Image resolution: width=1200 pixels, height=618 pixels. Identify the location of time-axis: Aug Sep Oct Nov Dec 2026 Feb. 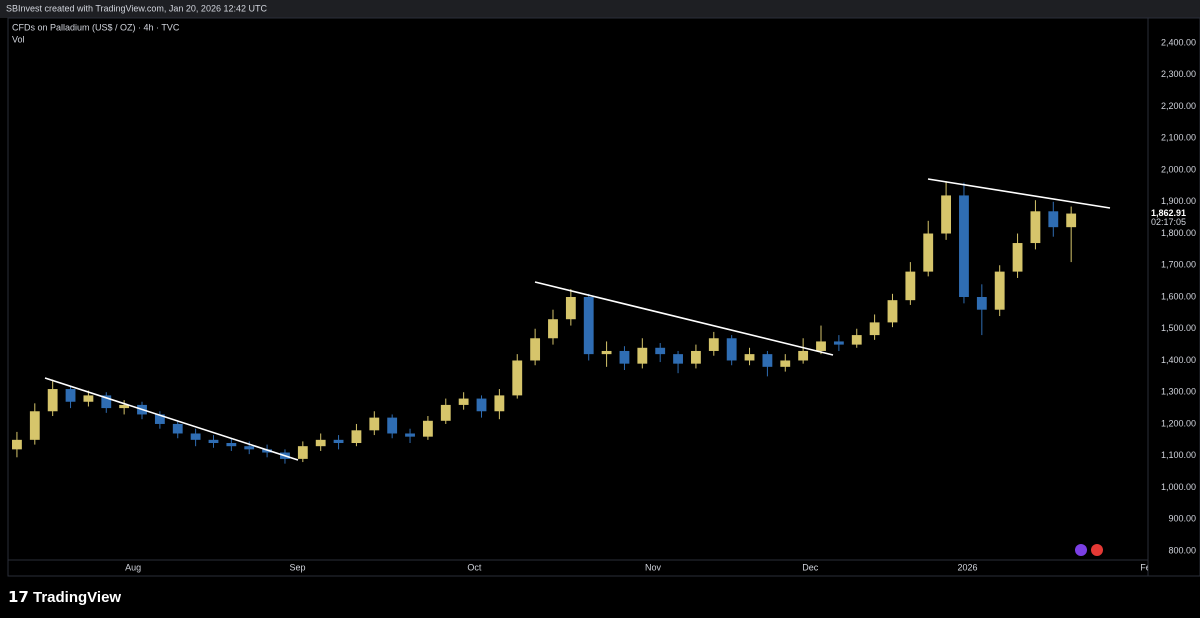
(640, 567).